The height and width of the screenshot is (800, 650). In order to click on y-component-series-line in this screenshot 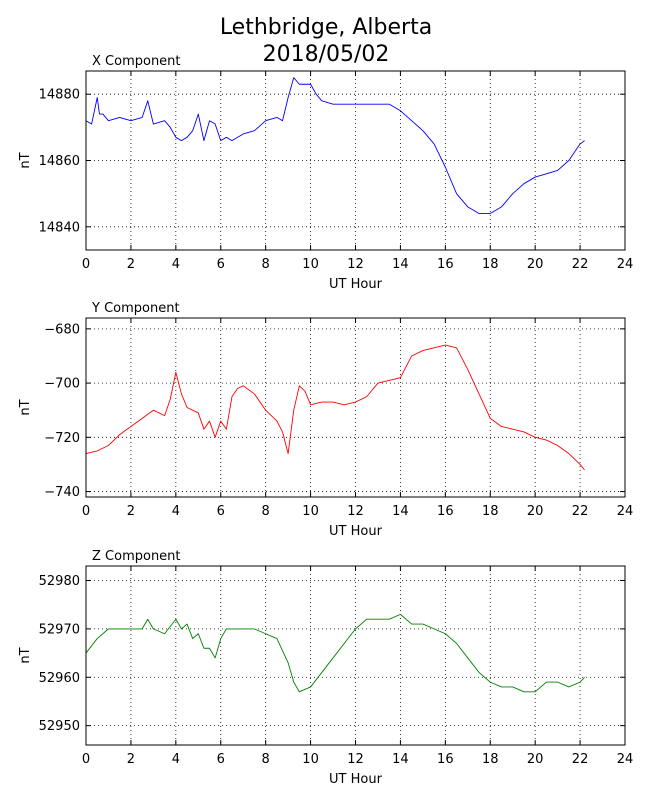, I will do `click(335, 407)`.